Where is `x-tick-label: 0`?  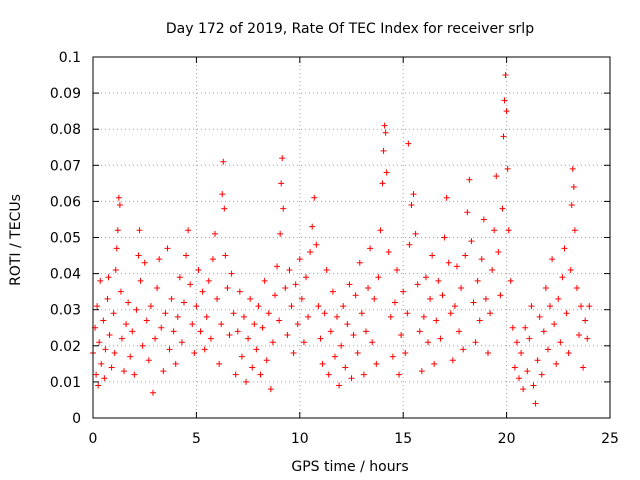 x-tick-label: 0 is located at coordinates (93, 439).